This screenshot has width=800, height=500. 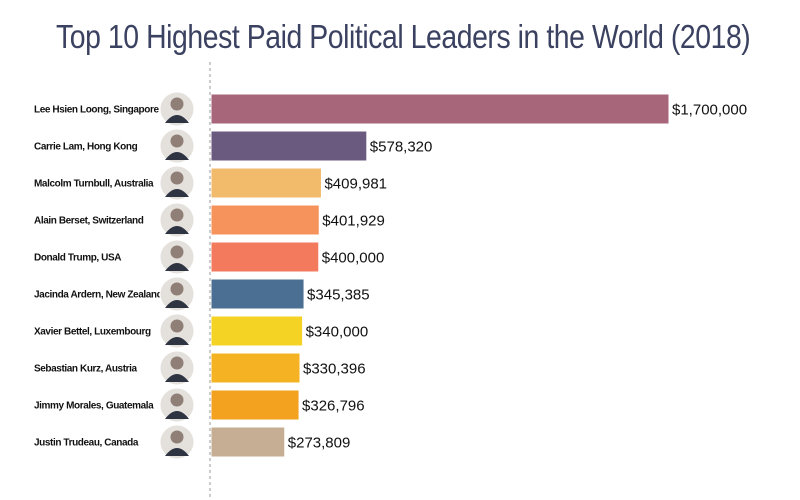 What do you see at coordinates (353, 221) in the screenshot?
I see `value-label: $401,929` at bounding box center [353, 221].